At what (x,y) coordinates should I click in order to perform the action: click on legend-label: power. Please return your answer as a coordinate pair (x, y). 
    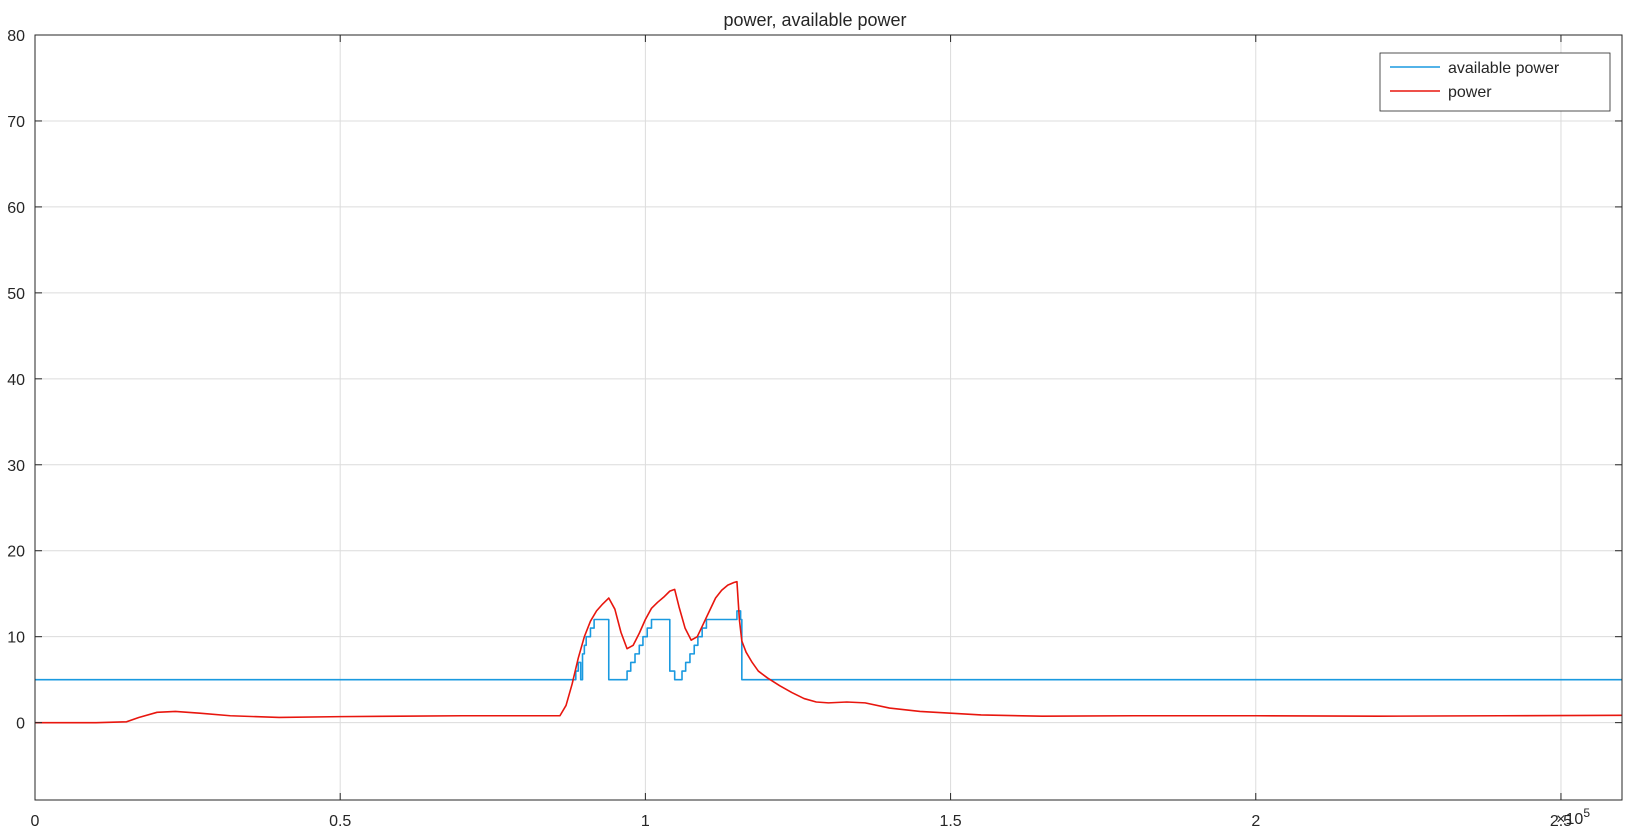
    Looking at the image, I should click on (1470, 92).